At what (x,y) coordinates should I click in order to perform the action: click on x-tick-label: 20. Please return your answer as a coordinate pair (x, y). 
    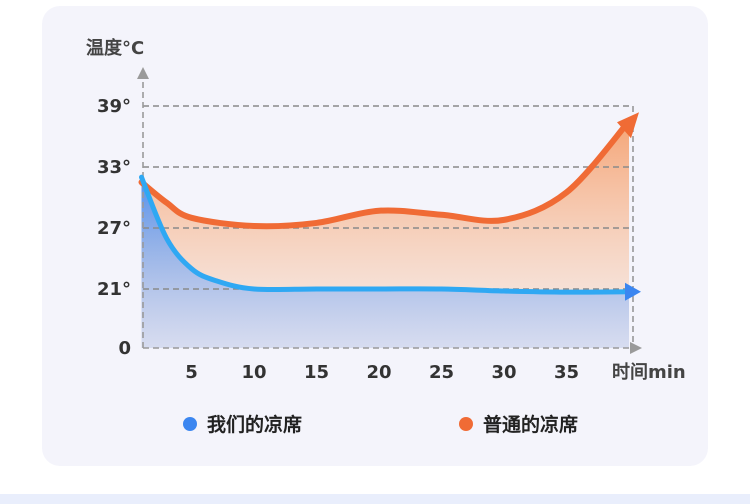
    Looking at the image, I should click on (378, 372).